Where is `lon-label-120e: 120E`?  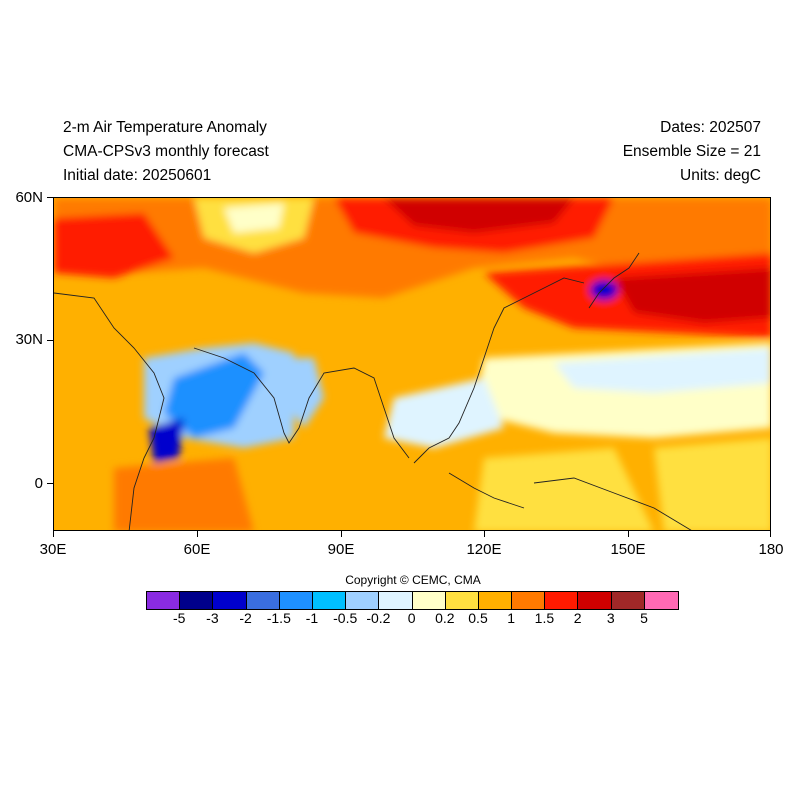
lon-label-120e: 120E is located at coordinates (484, 549).